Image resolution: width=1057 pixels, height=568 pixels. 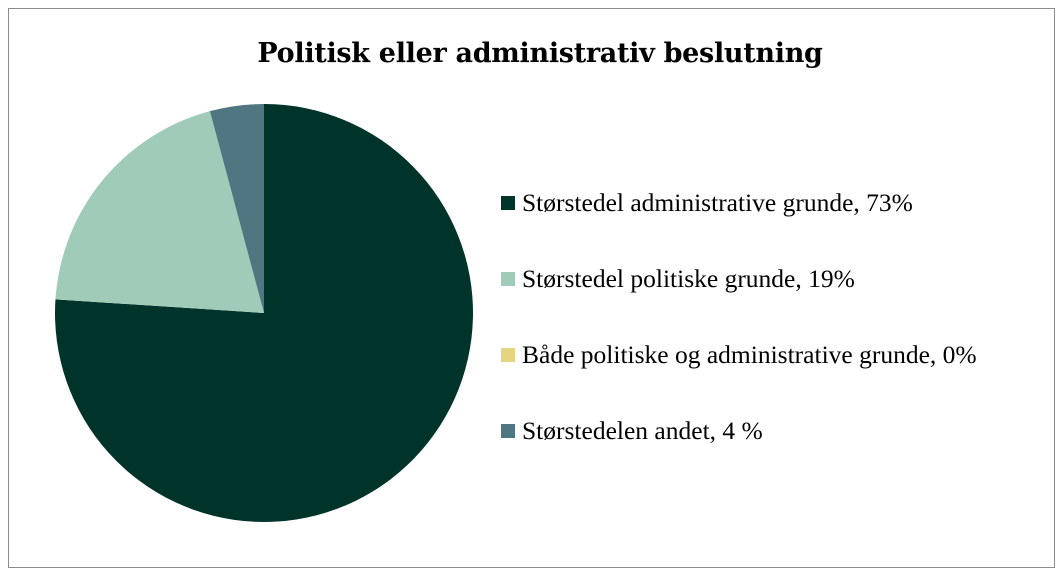 I want to click on slice-political, so click(x=160, y=212).